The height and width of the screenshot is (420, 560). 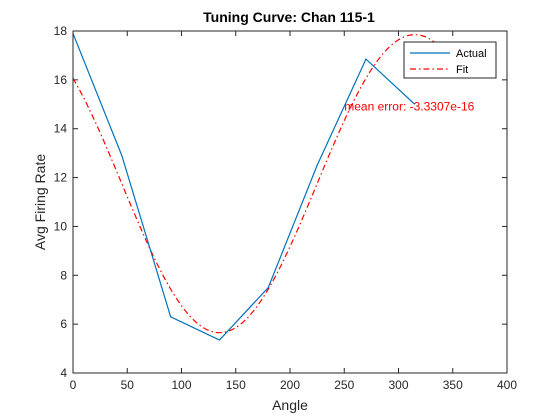 I want to click on x-tick-labels: 0 50 100 150 200 250 300 350 400, so click(x=294, y=385).